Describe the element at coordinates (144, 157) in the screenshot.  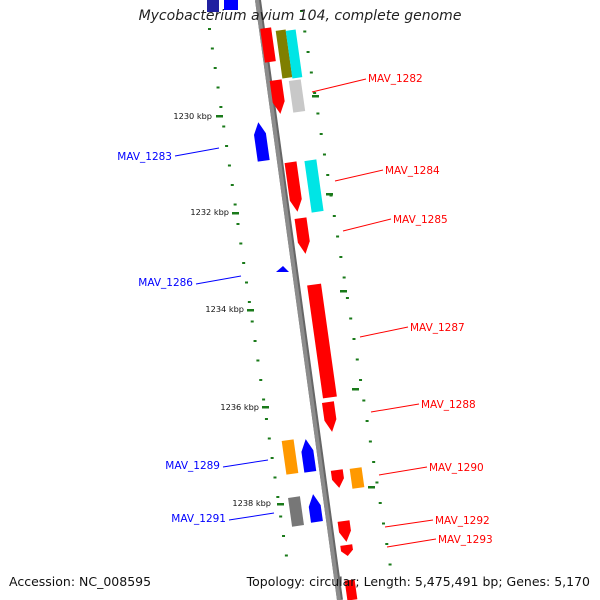
I see `gene-label-reverse: MAV_1283` at that location.